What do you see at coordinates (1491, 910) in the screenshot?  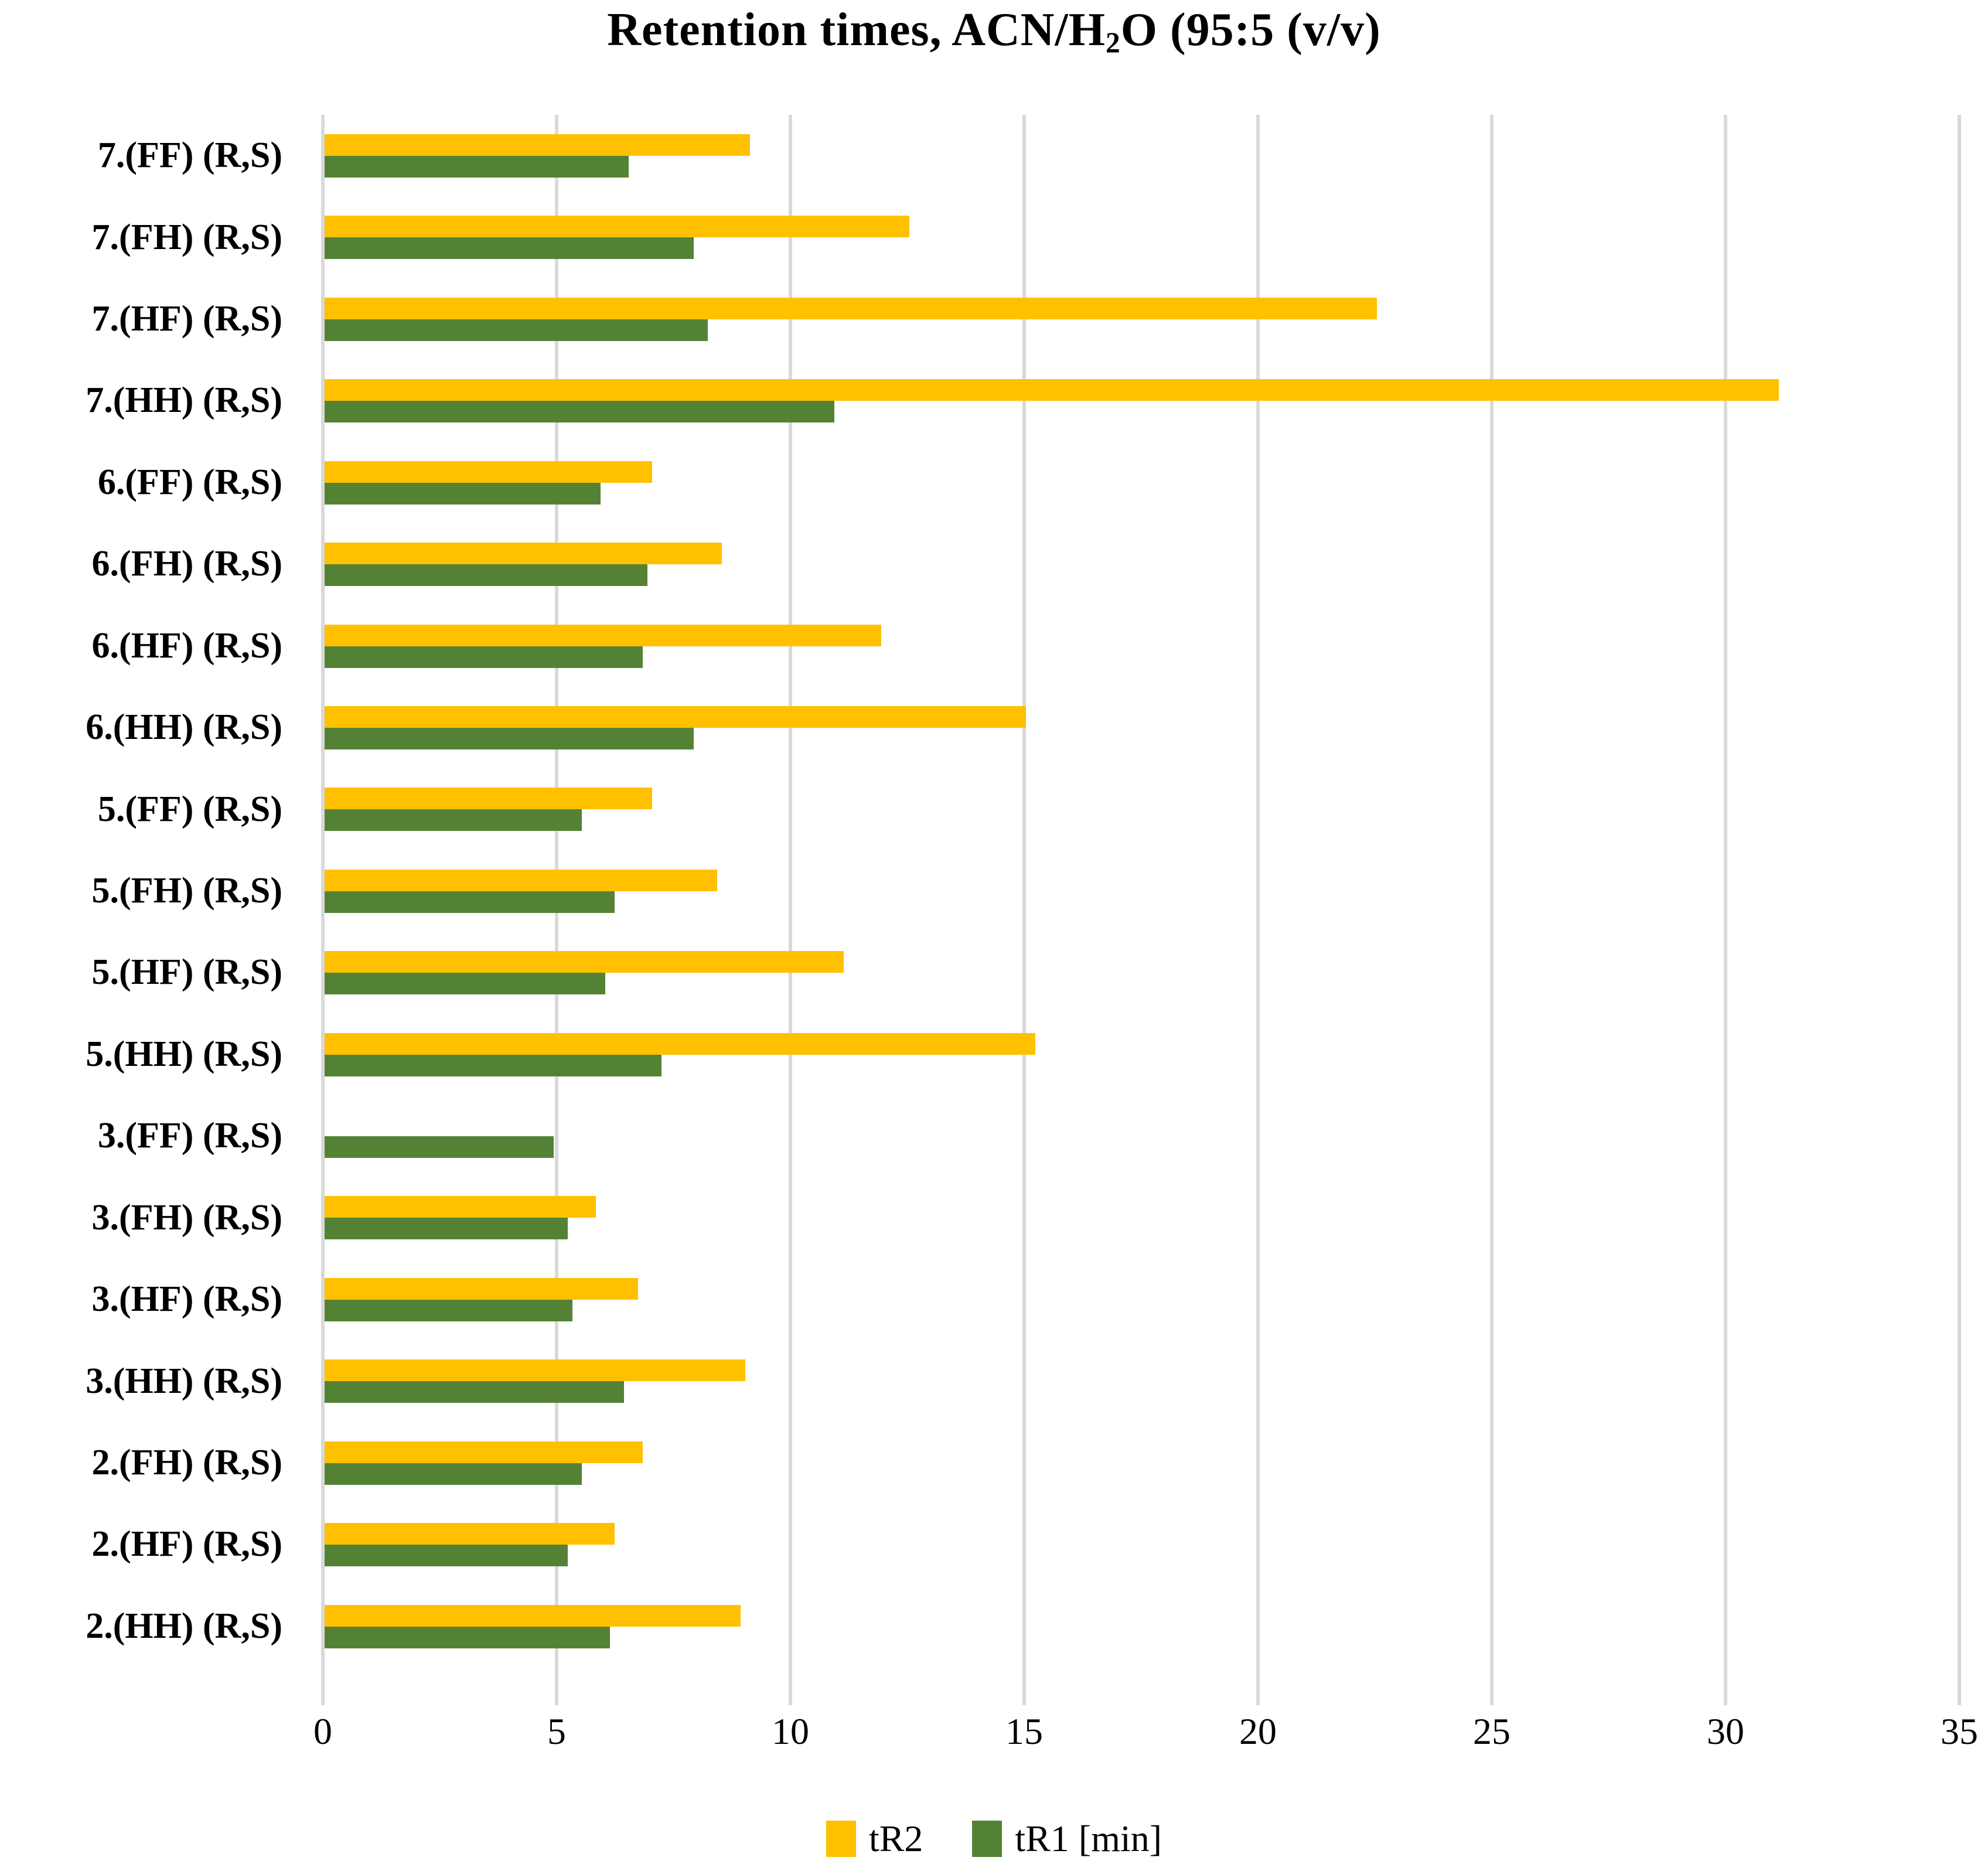 I see `gridline-x25` at bounding box center [1491, 910].